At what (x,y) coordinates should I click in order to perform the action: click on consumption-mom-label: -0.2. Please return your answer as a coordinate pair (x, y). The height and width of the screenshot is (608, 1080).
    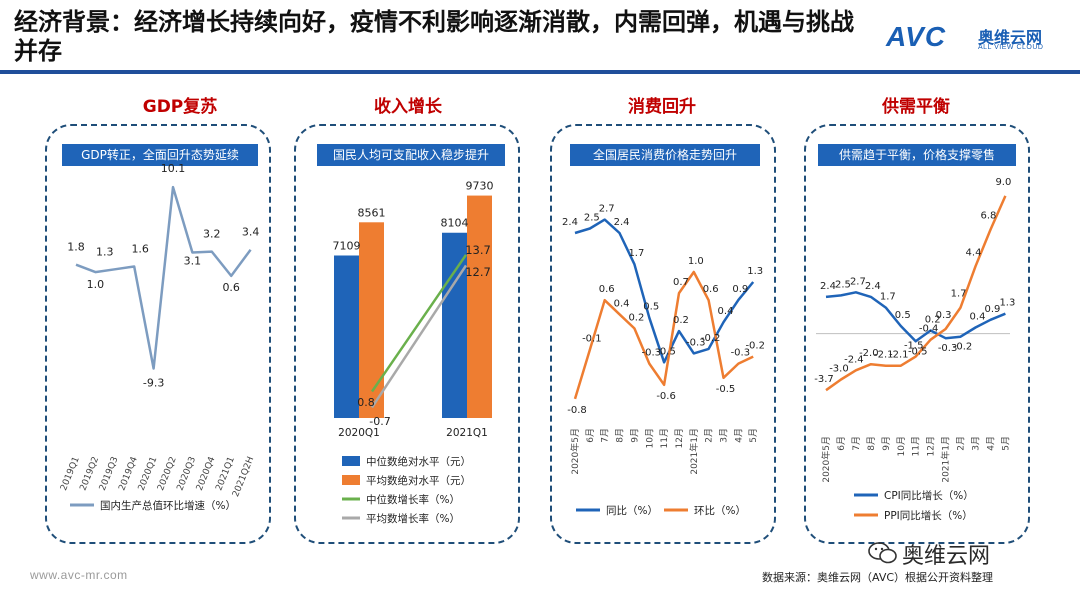
    Looking at the image, I should click on (755, 346).